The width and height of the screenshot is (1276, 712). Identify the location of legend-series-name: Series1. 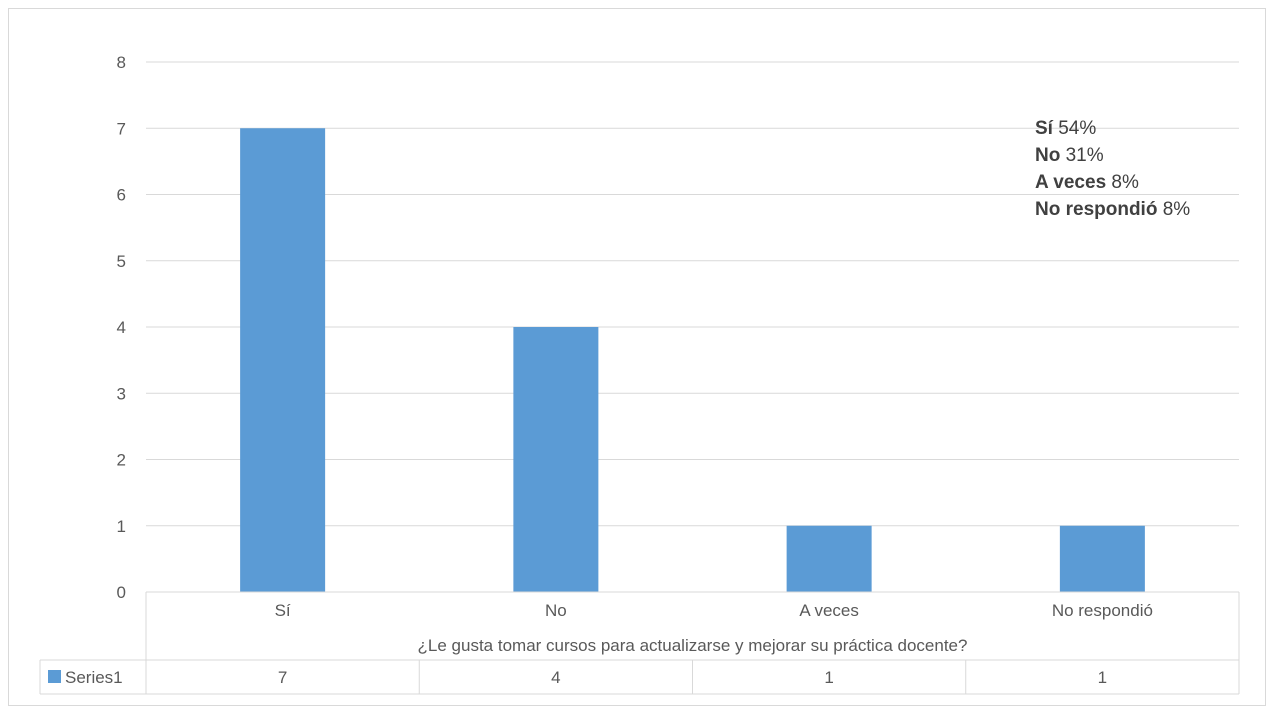
(94, 677).